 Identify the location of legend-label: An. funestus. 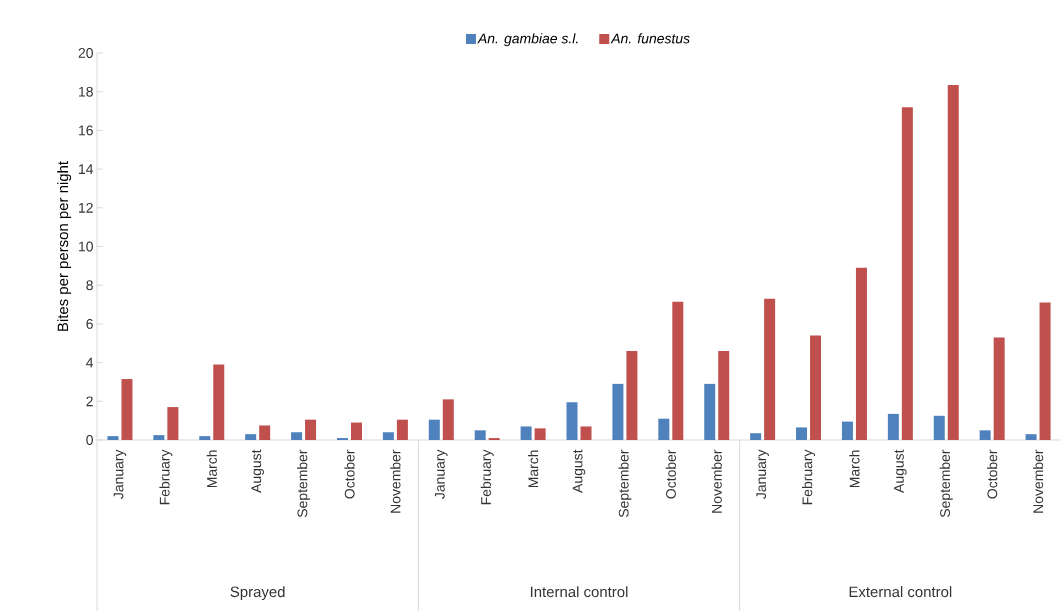
(650, 38).